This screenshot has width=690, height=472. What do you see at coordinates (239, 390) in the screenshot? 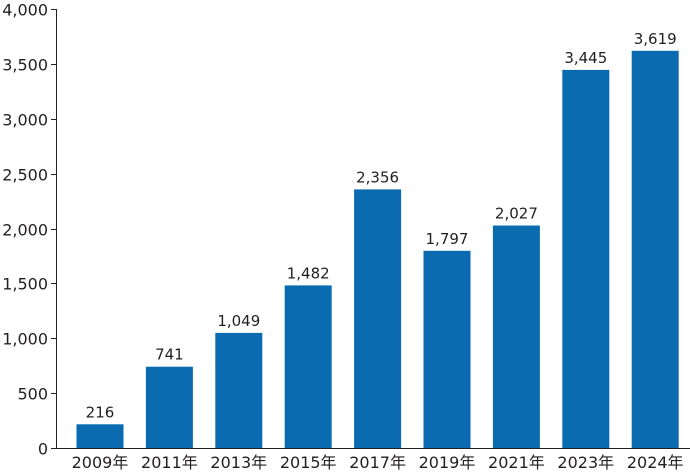
I see `bar-2013年` at bounding box center [239, 390].